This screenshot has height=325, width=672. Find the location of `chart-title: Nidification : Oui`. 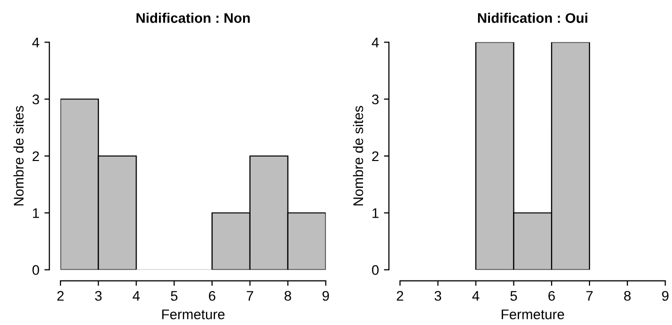

chart-title: Nidification : Oui is located at coordinates (533, 17).